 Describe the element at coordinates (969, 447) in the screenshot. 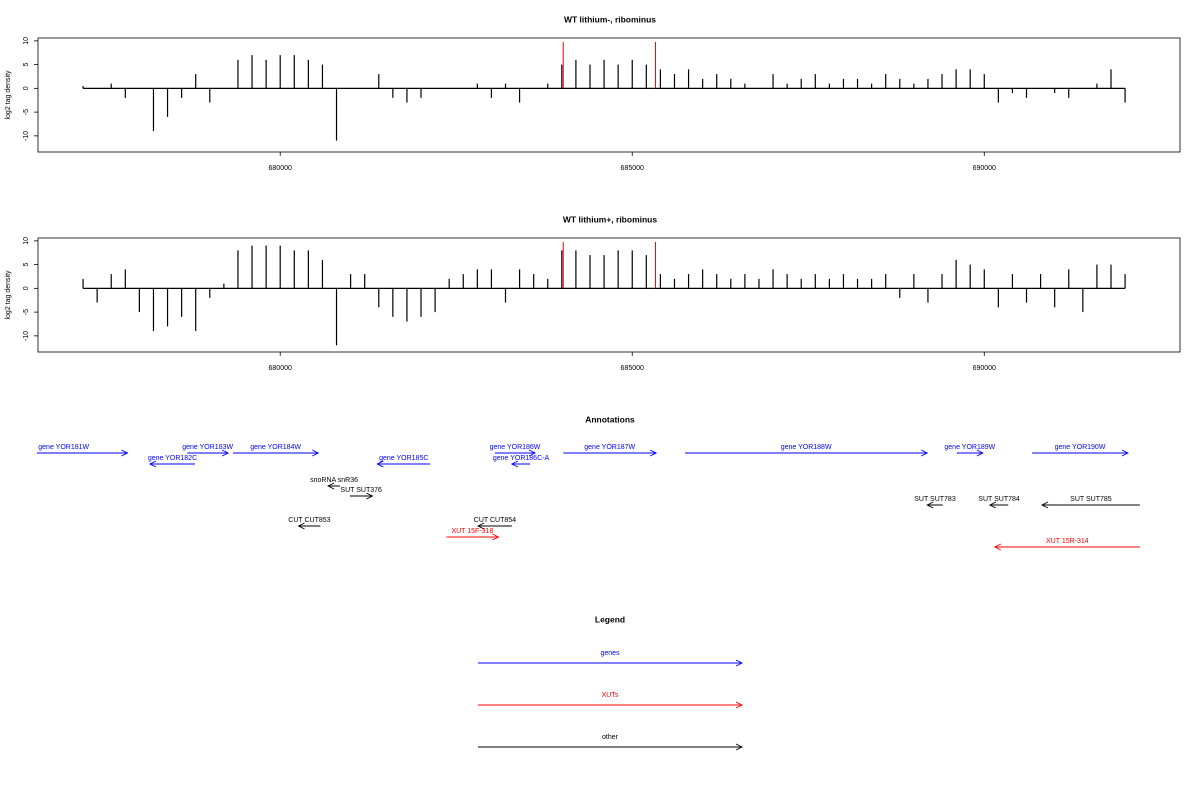

I see `feature-label: gene YOR189W` at that location.